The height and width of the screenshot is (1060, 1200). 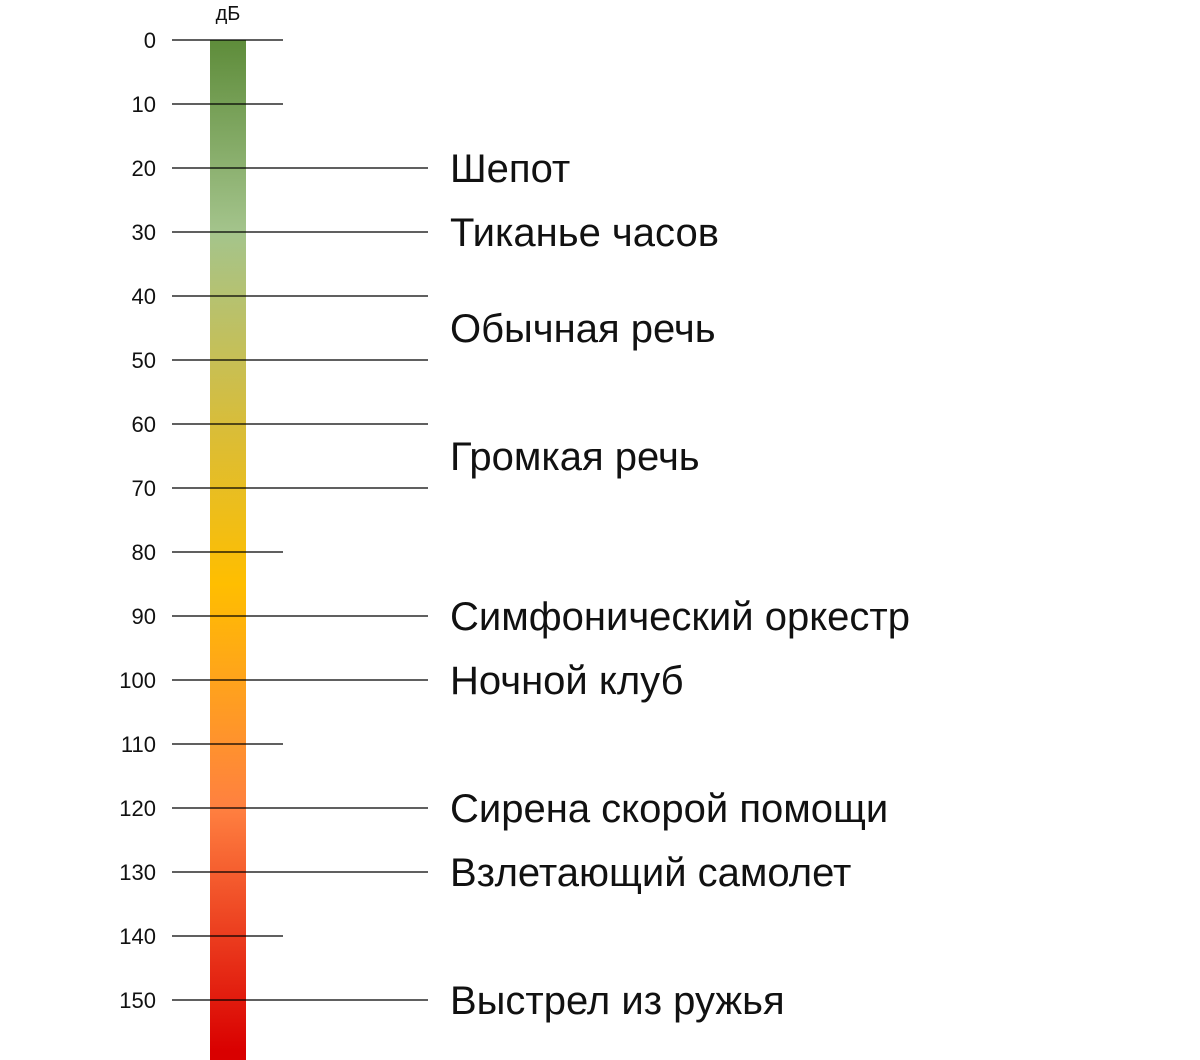 I want to click on tick-label: 60, so click(x=144, y=424).